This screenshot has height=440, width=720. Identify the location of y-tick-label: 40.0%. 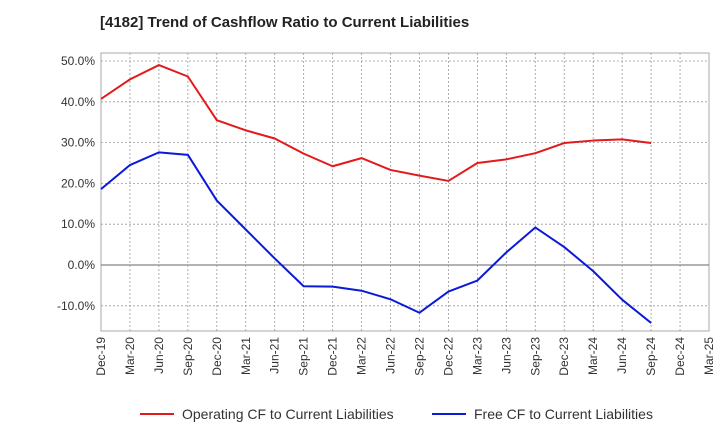
(78, 102).